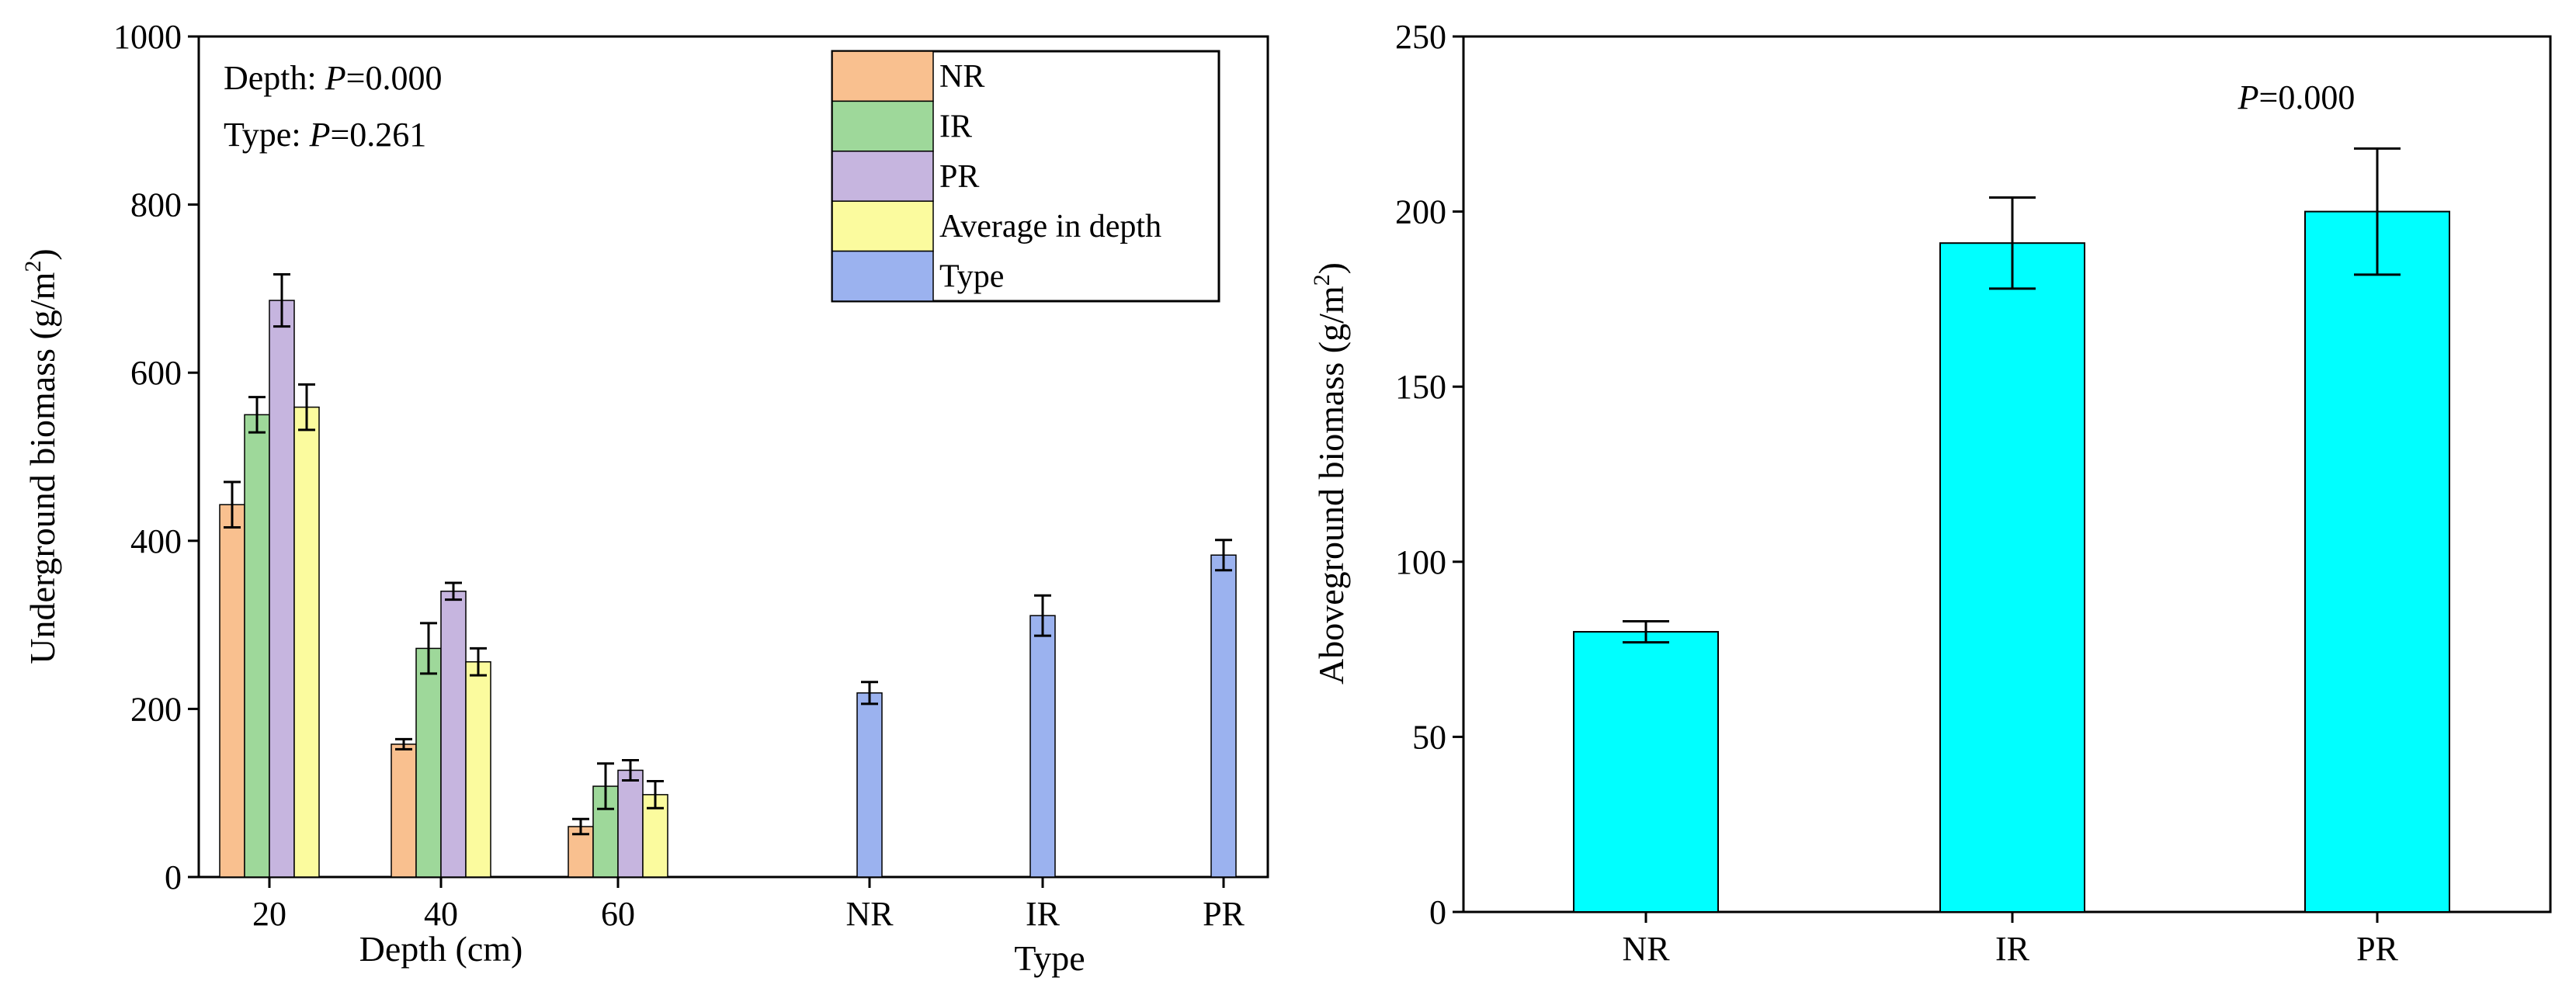 The image size is (2576, 988). Describe the element at coordinates (882, 126) in the screenshot. I see `legend-swatch-ir` at that location.